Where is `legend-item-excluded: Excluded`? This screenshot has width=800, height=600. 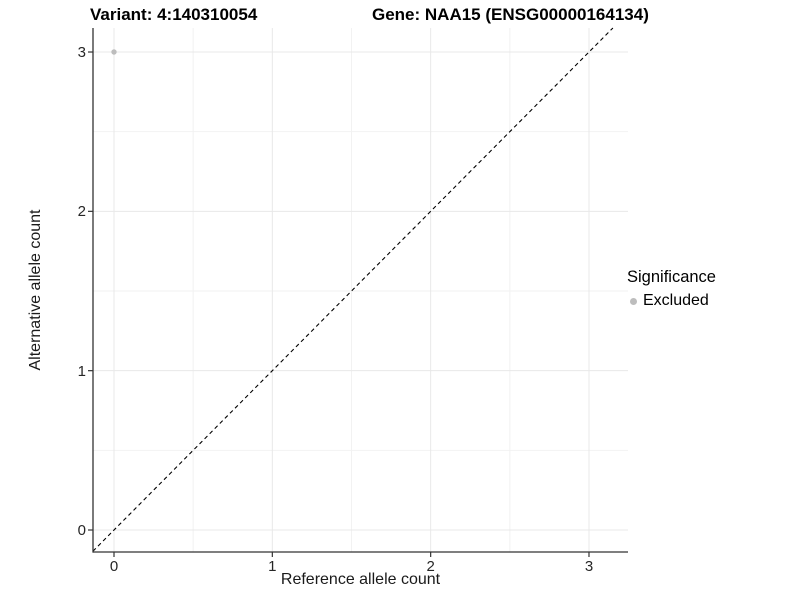 legend-item-excluded: Excluded is located at coordinates (671, 301).